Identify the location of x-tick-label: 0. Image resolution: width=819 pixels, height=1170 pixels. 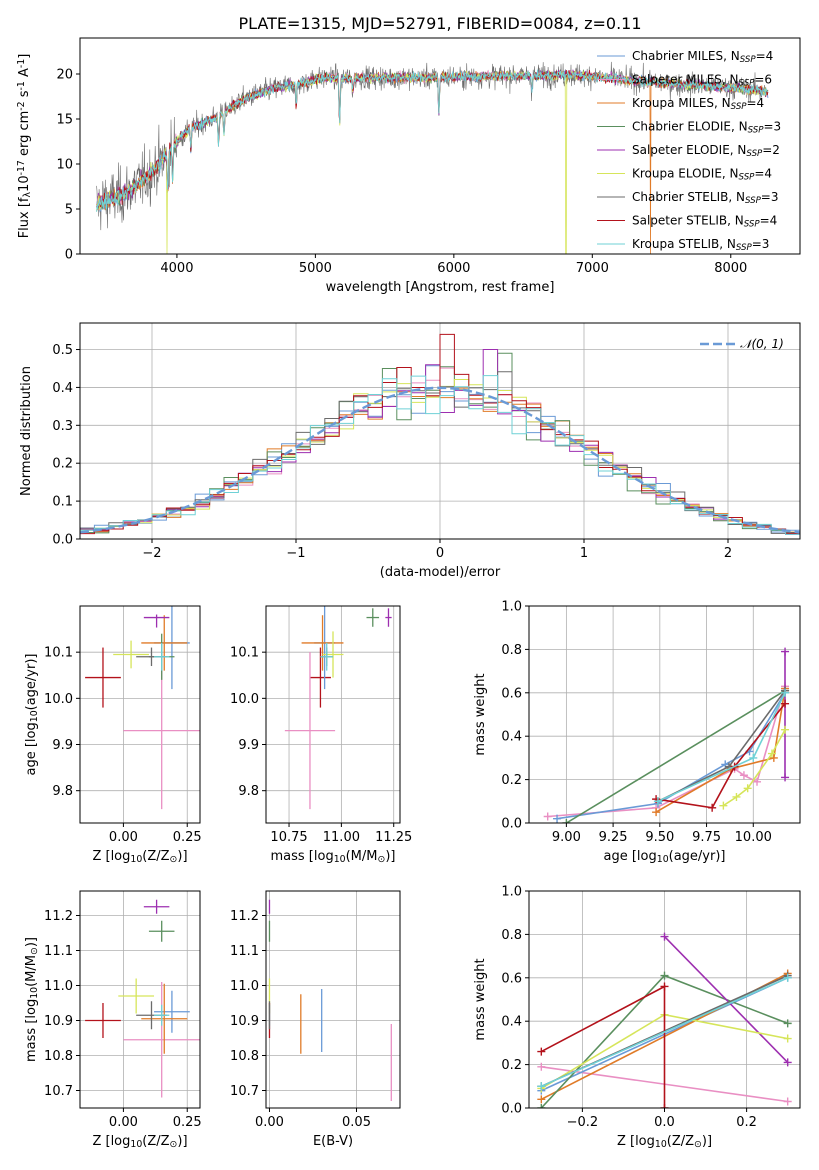
(440, 553).